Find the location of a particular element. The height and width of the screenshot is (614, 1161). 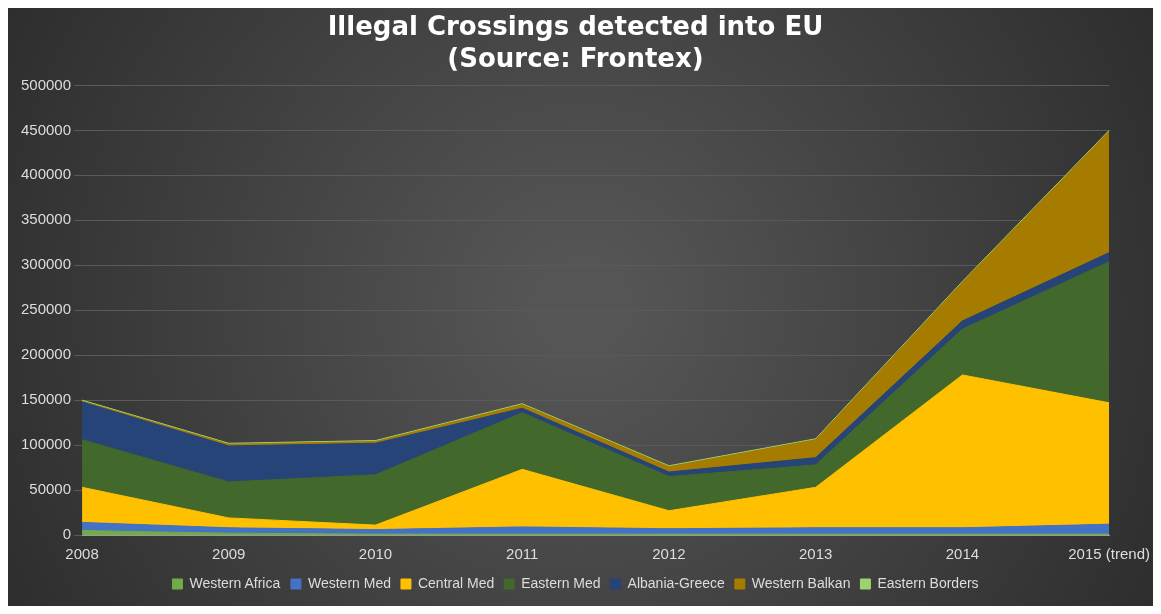

x-tick-label: 2014 is located at coordinates (962, 554).